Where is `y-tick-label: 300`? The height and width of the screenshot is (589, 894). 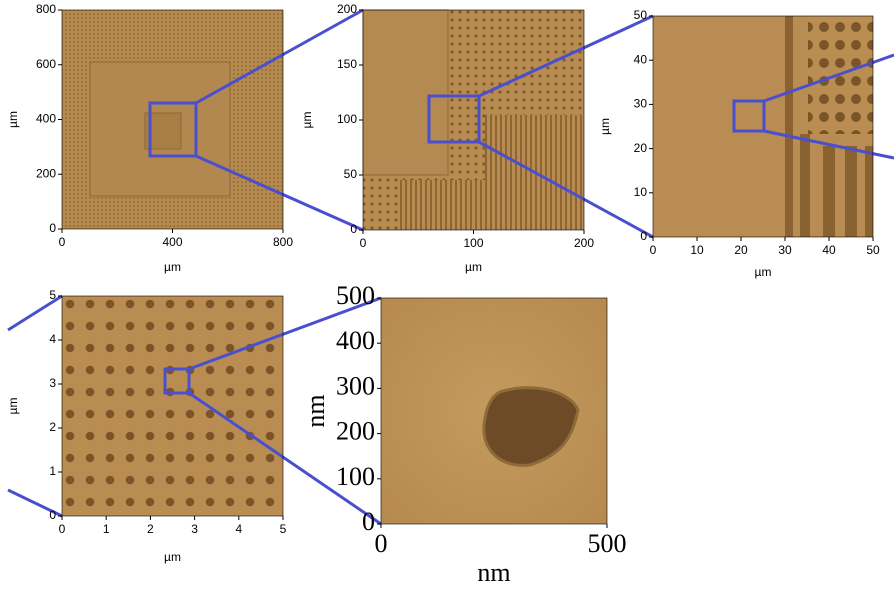
y-tick-label: 300 is located at coordinates (355, 385).